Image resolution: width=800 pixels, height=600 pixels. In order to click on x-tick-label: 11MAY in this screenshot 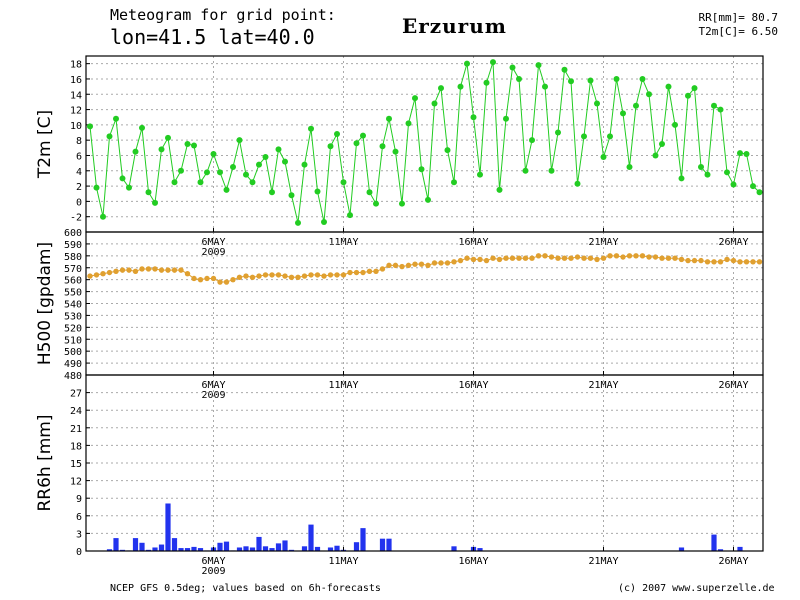, I will do `click(343, 561)`.